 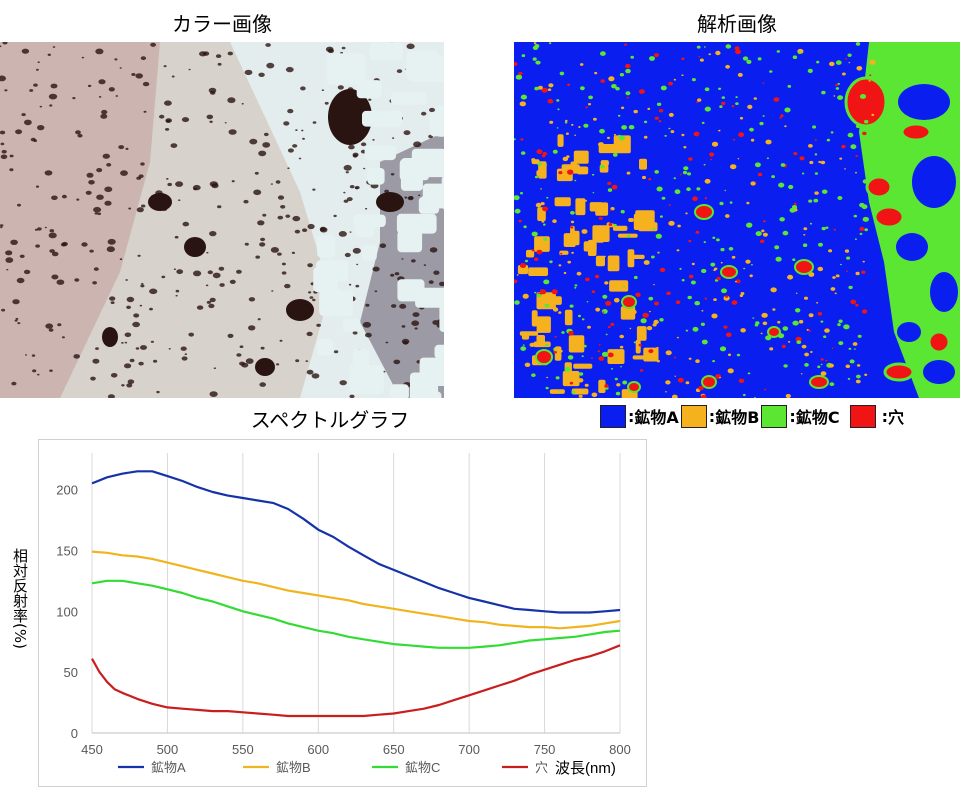 I want to click on analysis-patch-mineral-b, so click(x=604, y=163).